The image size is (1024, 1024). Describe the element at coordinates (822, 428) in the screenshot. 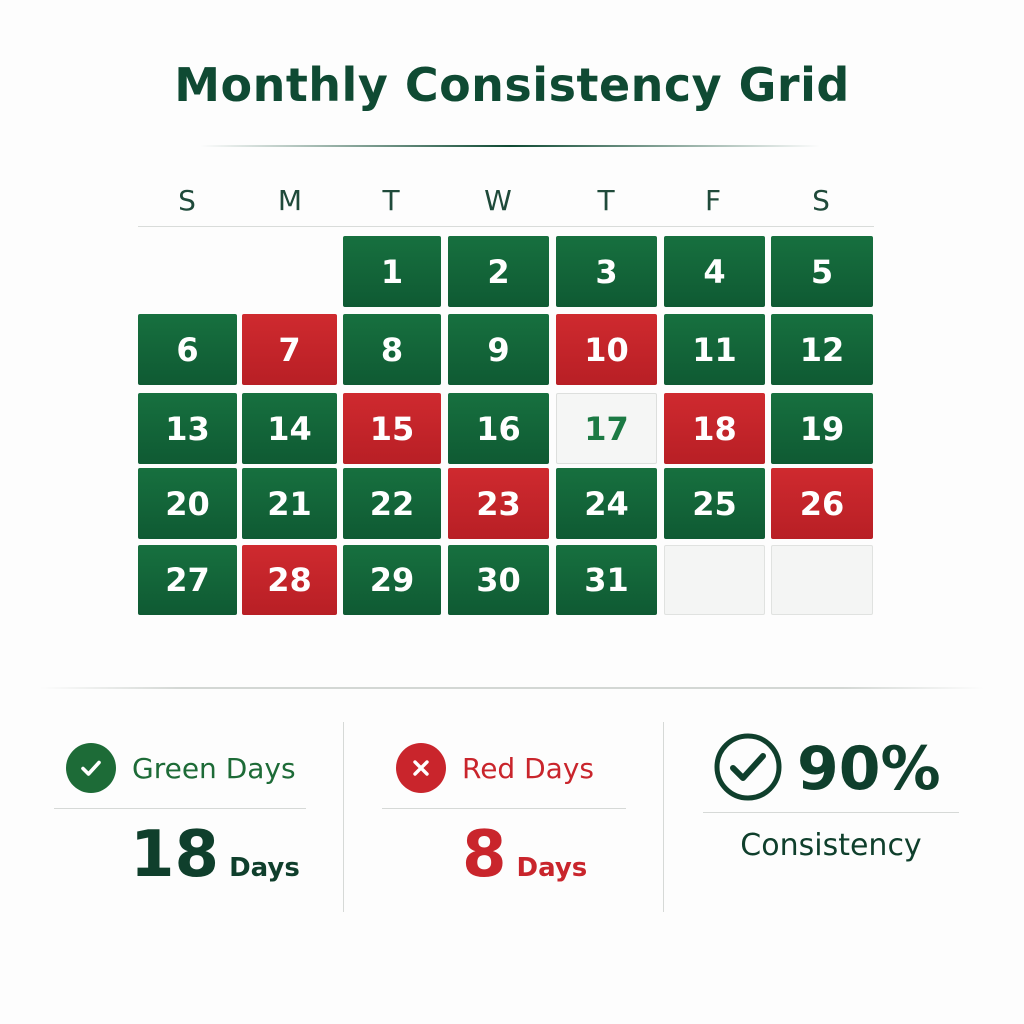

I see `calendar-day-green: 19` at that location.